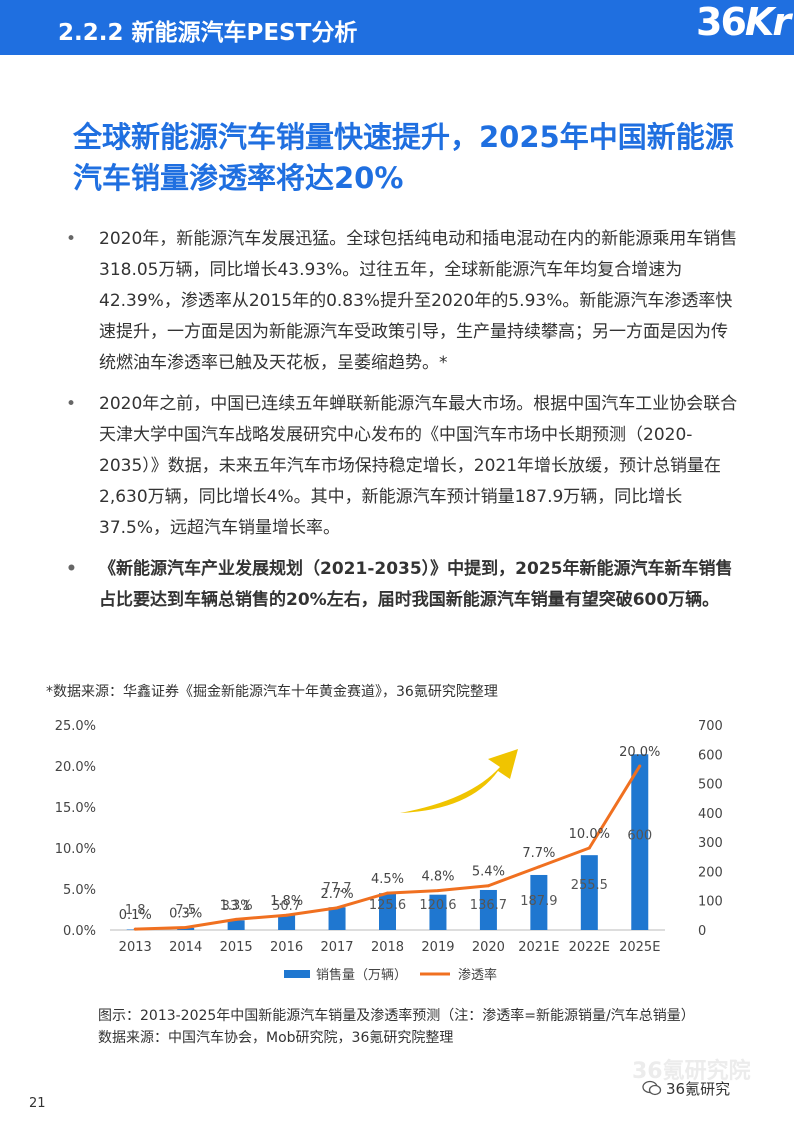 The image size is (794, 1123). What do you see at coordinates (286, 906) in the screenshot?
I see `sales-value-label: 50.7` at bounding box center [286, 906].